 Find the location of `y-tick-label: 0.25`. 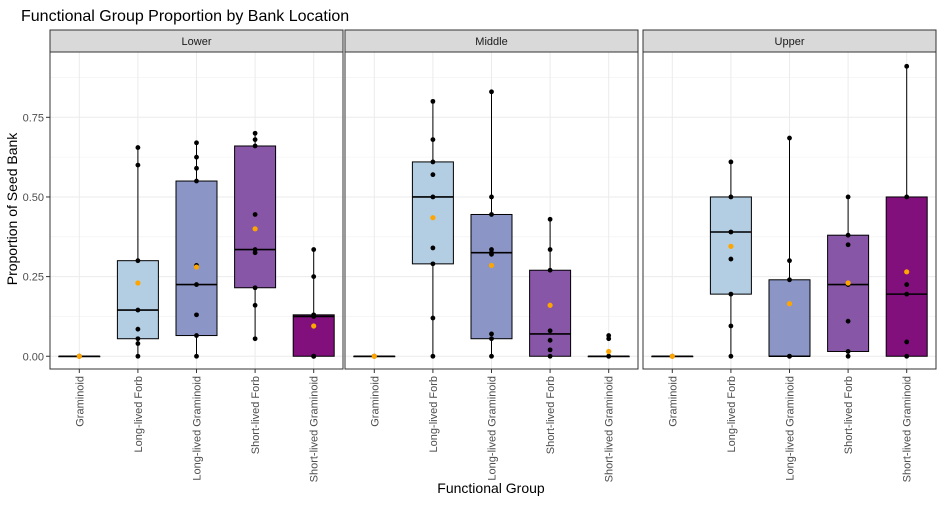

y-tick-label: 0.25 is located at coordinates (33, 278).